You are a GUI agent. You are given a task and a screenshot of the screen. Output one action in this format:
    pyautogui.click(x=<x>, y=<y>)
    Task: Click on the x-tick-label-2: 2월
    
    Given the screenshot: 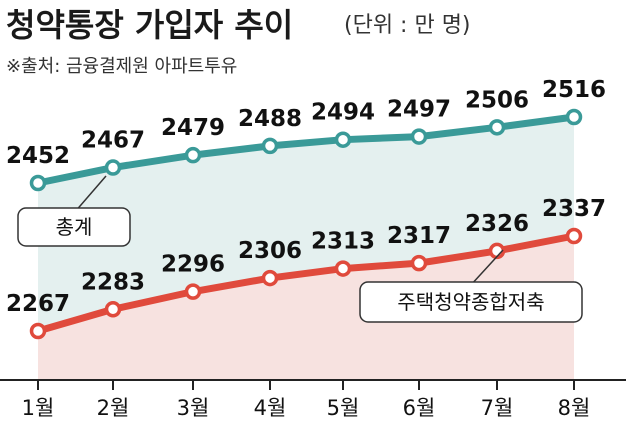 What is the action you would take?
    pyautogui.click(x=113, y=408)
    